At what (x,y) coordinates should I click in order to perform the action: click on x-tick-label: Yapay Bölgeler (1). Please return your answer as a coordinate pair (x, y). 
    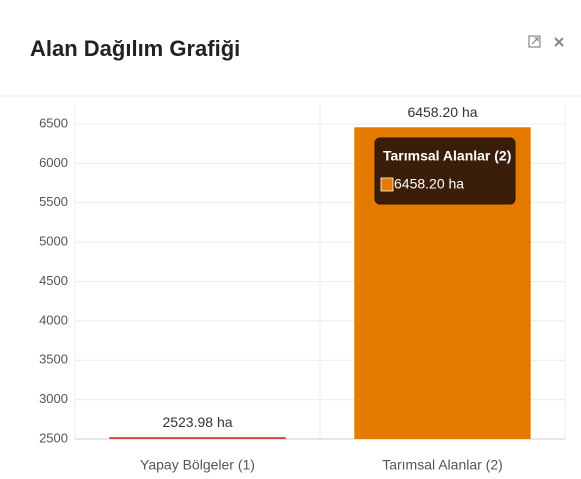
    Looking at the image, I should click on (197, 465).